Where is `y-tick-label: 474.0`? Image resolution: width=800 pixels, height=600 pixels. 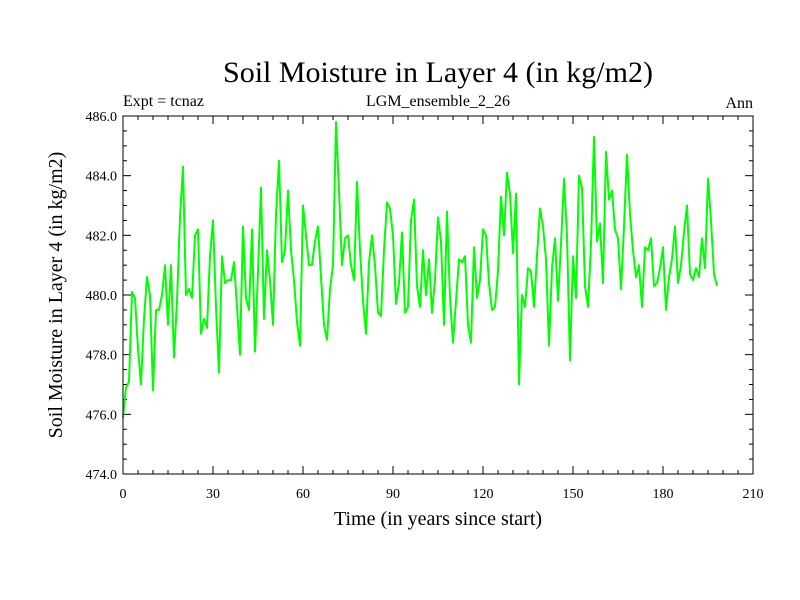 y-tick-label: 474.0 is located at coordinates (102, 475).